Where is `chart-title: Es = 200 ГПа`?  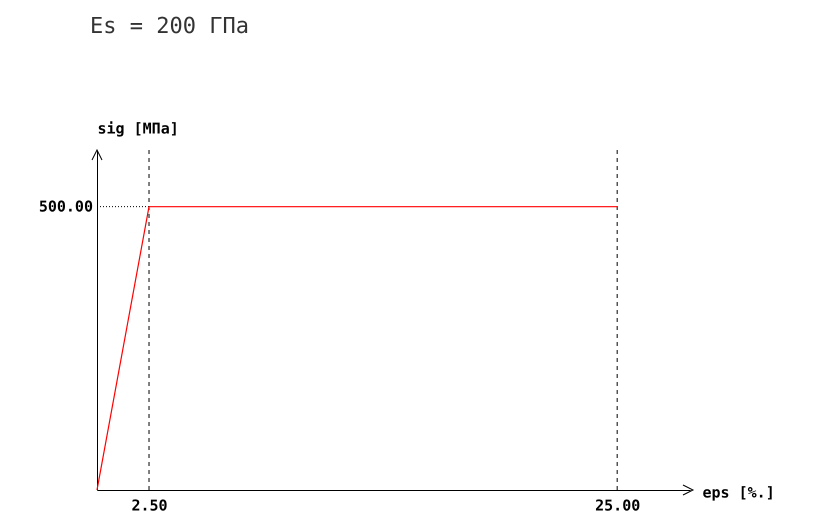
chart-title: Es = 200 ГПа is located at coordinates (169, 26).